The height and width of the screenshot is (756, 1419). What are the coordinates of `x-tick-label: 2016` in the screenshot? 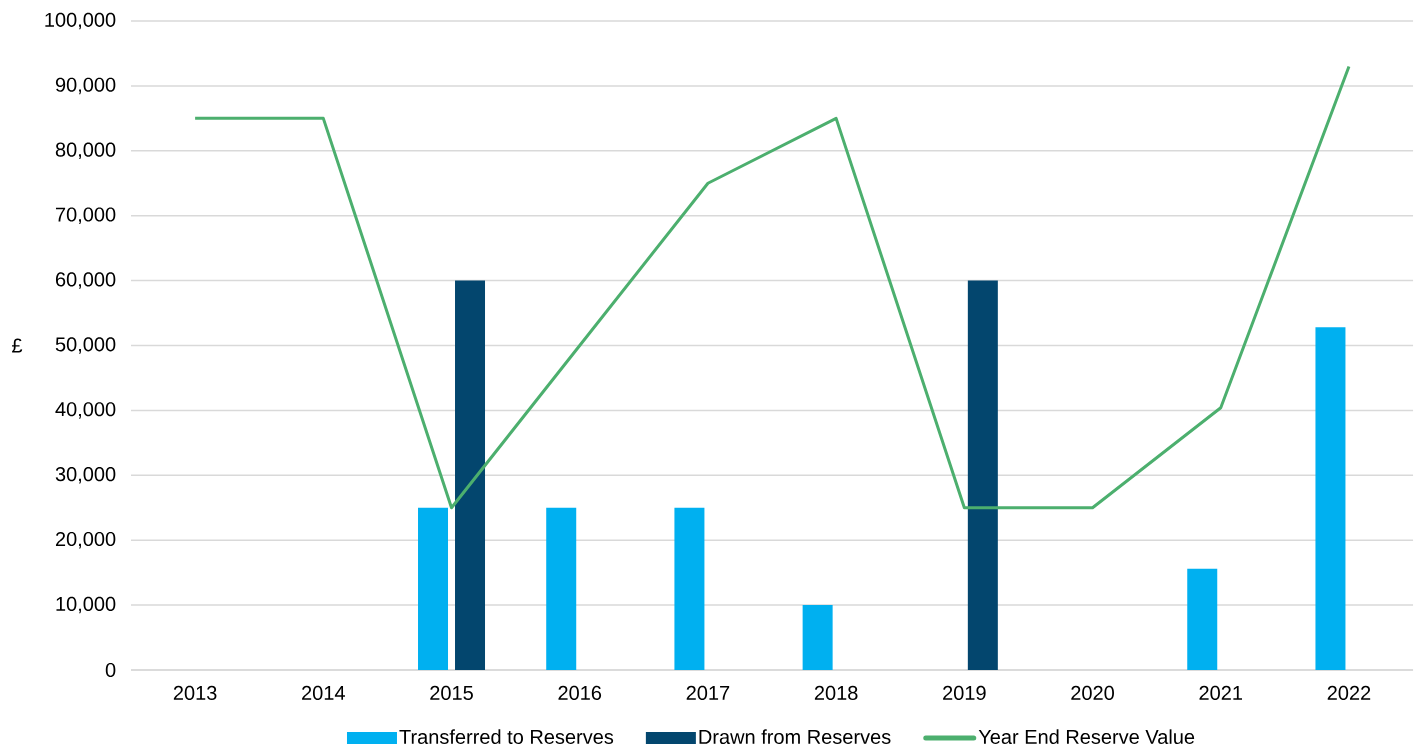 It's located at (580, 693).